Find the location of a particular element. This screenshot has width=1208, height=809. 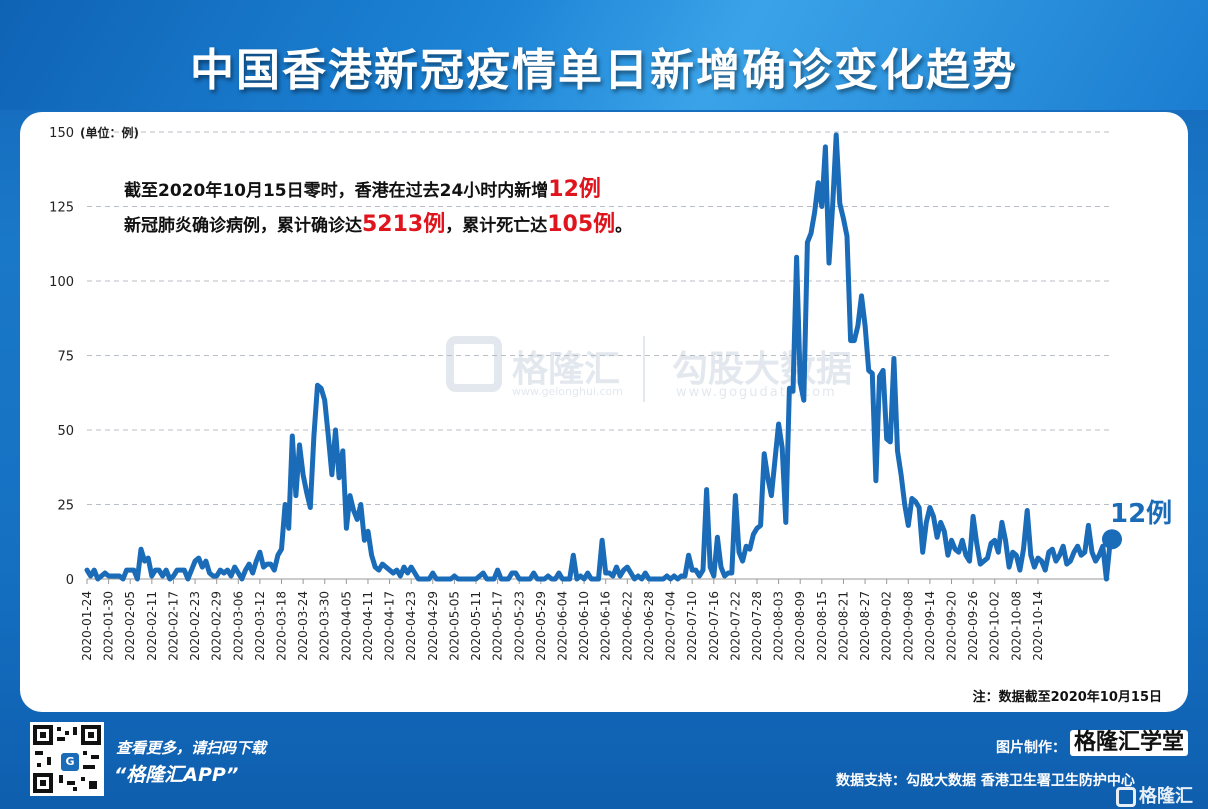

x-tick-label: 2020-01-24 is located at coordinates (87, 626).